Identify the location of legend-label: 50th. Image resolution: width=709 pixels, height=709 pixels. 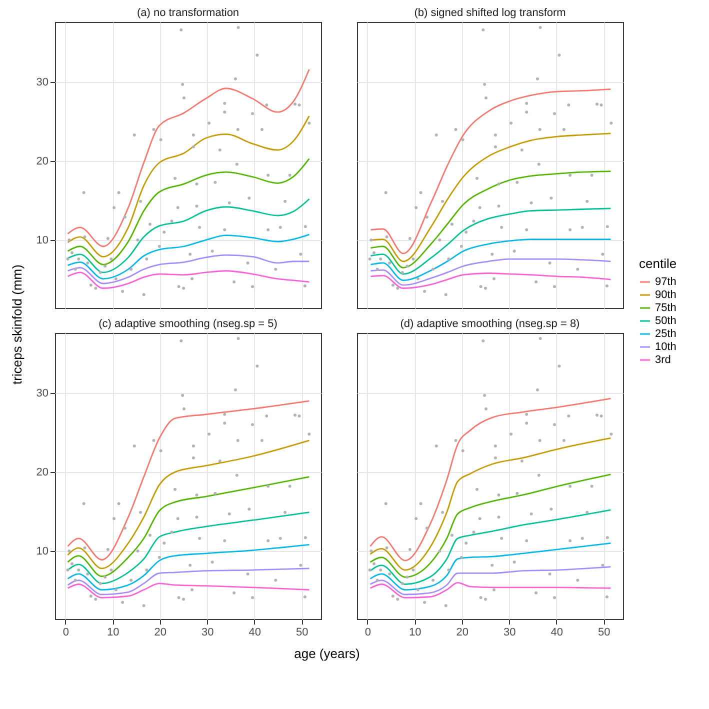
(665, 321).